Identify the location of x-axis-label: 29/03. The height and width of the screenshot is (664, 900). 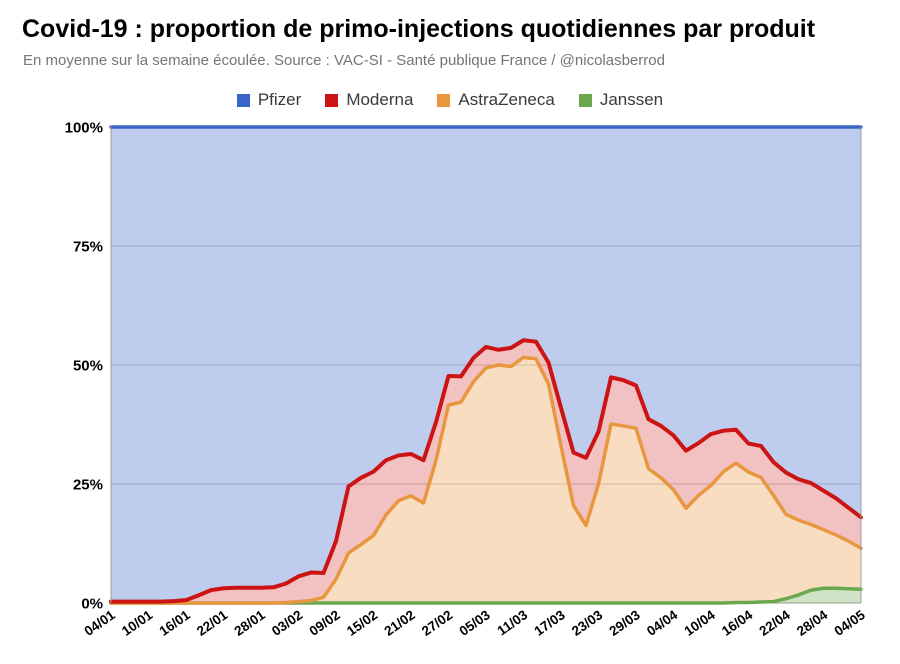
(624, 623).